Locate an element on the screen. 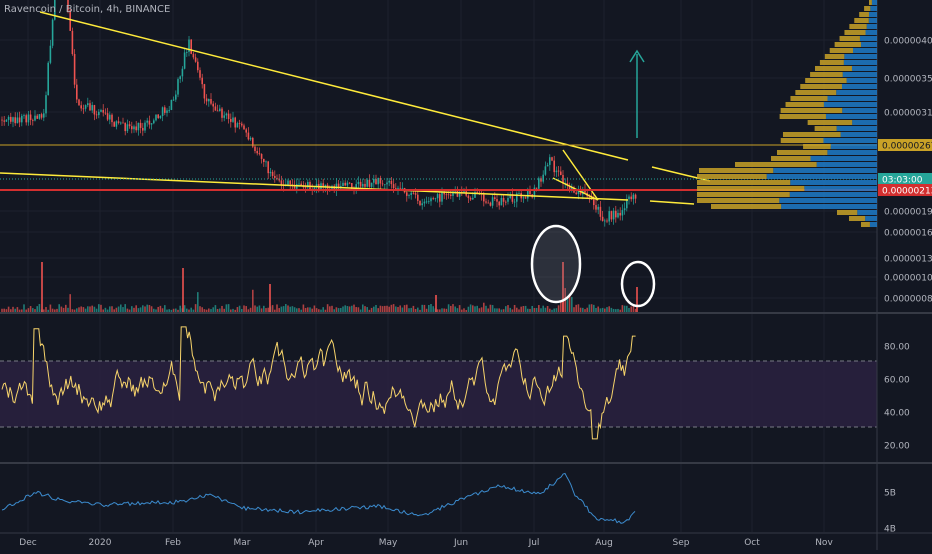 This screenshot has width=932, height=554. rsi-line is located at coordinates (318, 383).